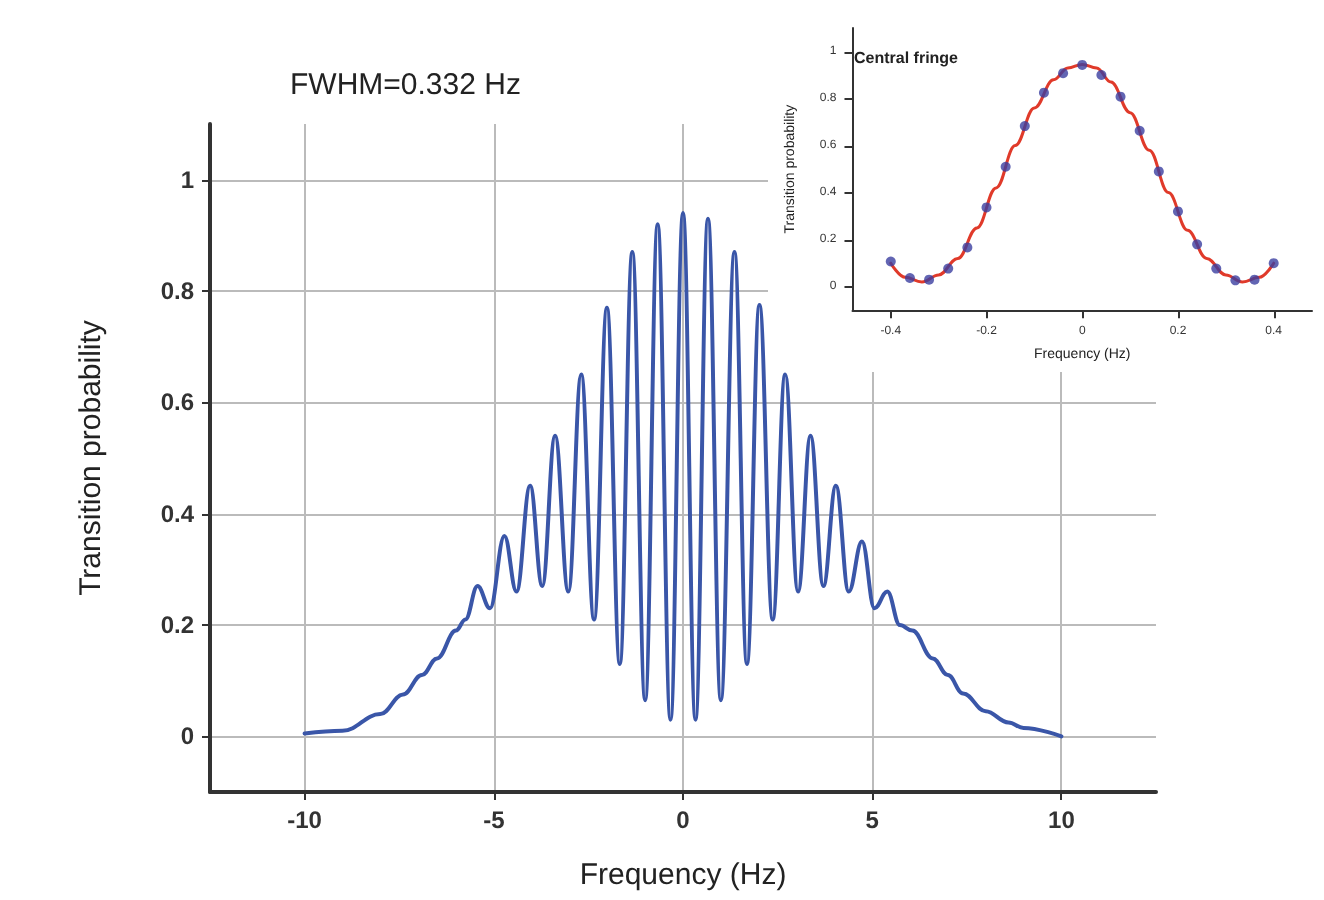  Describe the element at coordinates (872, 820) in the screenshot. I see `x-tick-label: 5` at that location.